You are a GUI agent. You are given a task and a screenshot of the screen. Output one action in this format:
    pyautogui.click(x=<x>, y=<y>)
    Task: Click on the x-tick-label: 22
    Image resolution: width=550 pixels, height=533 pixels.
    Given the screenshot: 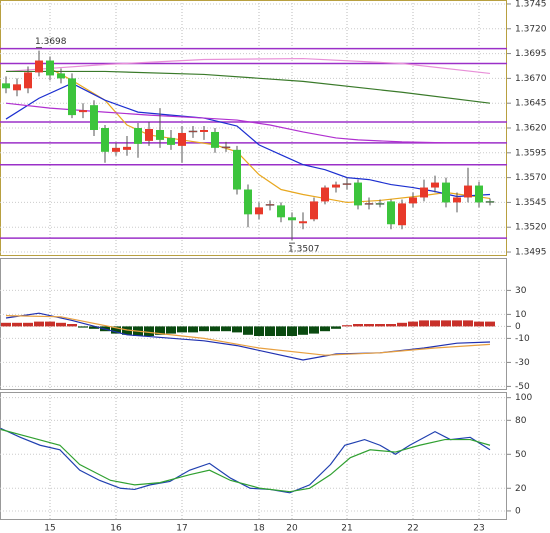 What is the action you would take?
    pyautogui.click(x=412, y=528)
    